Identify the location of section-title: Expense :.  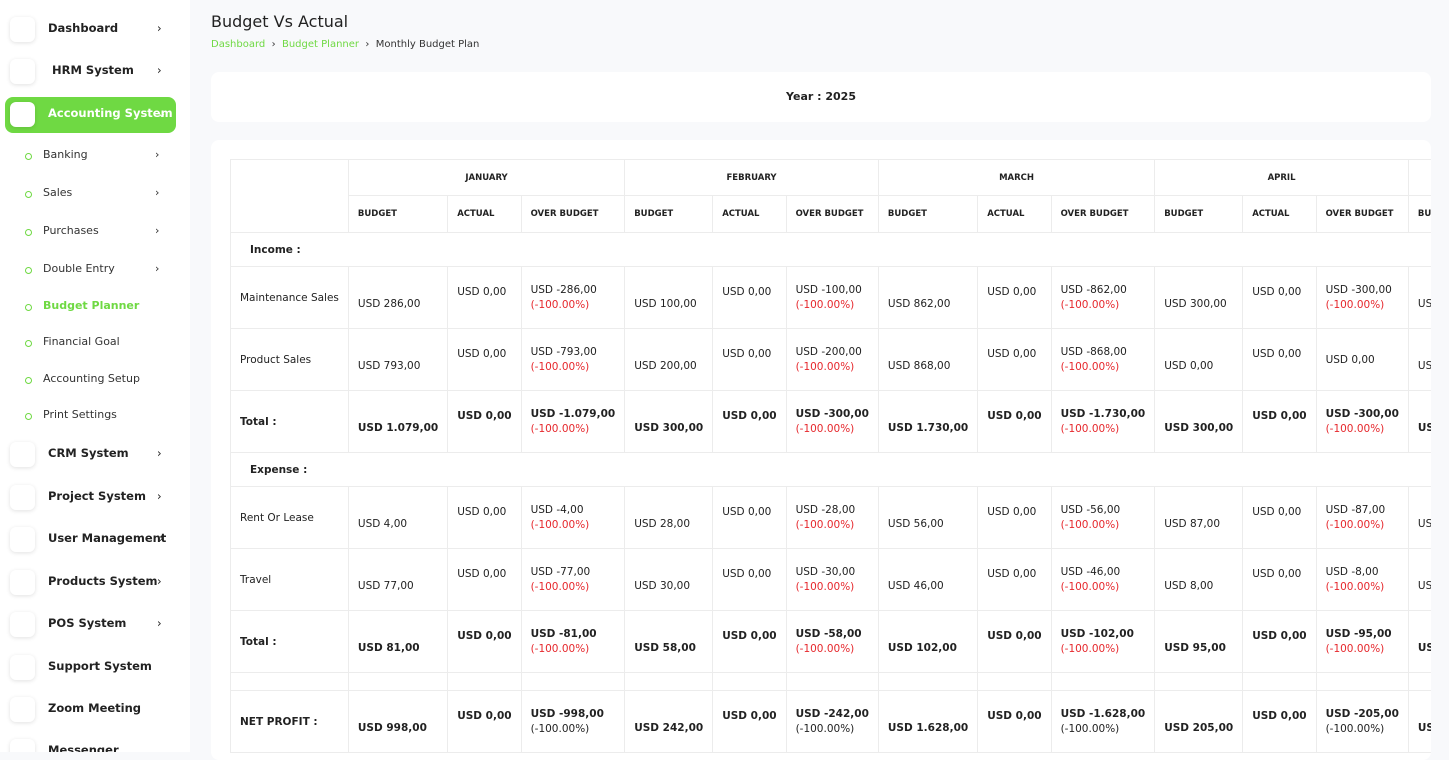
(830, 469).